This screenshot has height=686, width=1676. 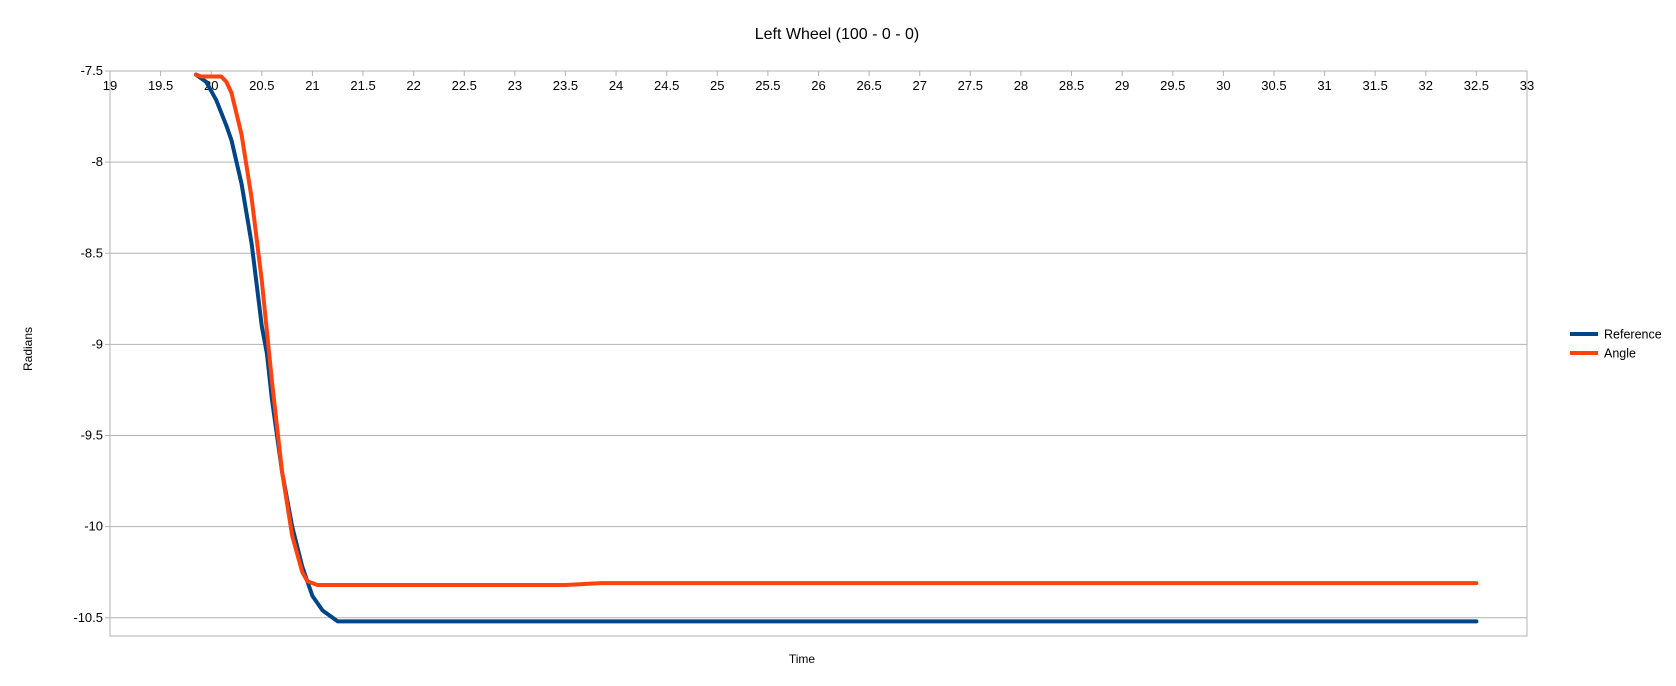 What do you see at coordinates (1223, 85) in the screenshot?
I see `x-tick-label: 30` at bounding box center [1223, 85].